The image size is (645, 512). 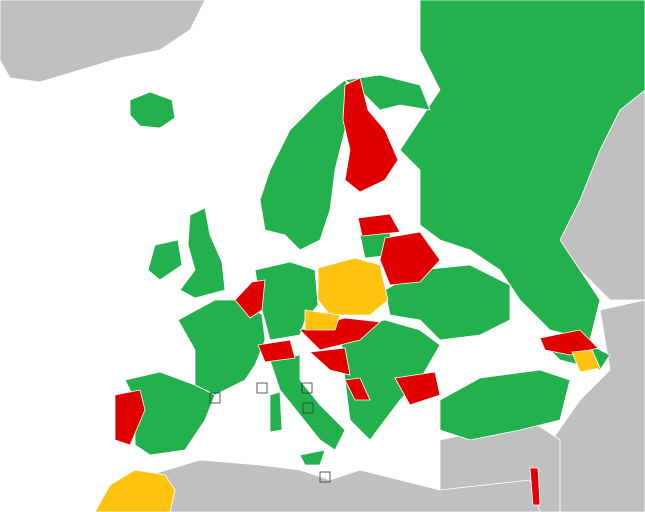 I want to click on serbia-area, so click(x=357, y=389).